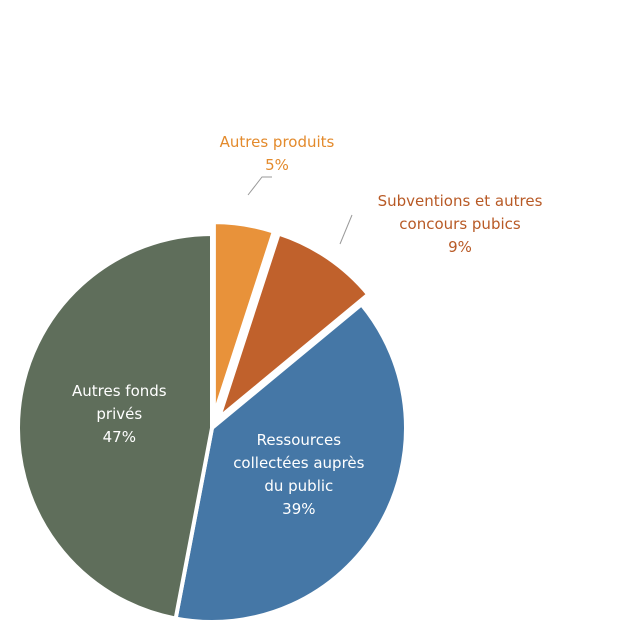  What do you see at coordinates (299, 440) in the screenshot?
I see `slice-label-line: Ressources` at bounding box center [299, 440].